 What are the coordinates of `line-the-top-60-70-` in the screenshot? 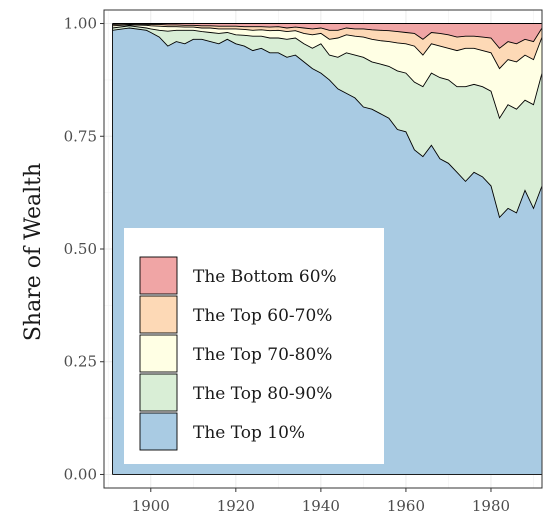 It's located at (327, 36).